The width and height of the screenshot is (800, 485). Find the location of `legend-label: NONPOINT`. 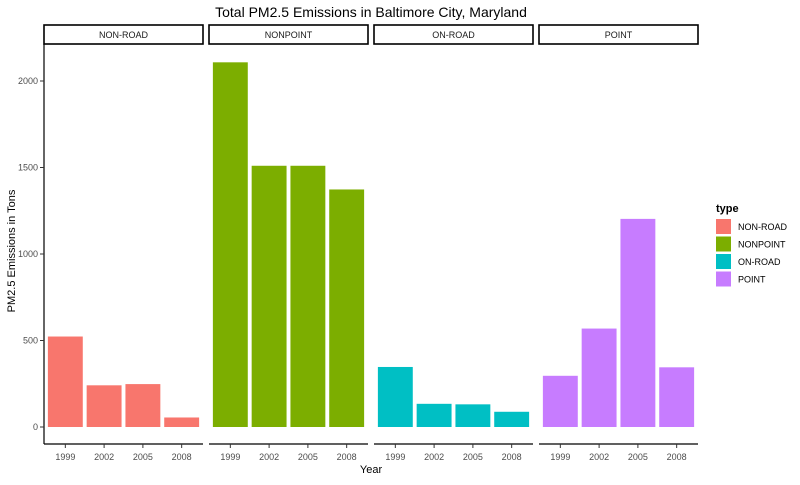

legend-label: NONPOINT is located at coordinates (762, 245).